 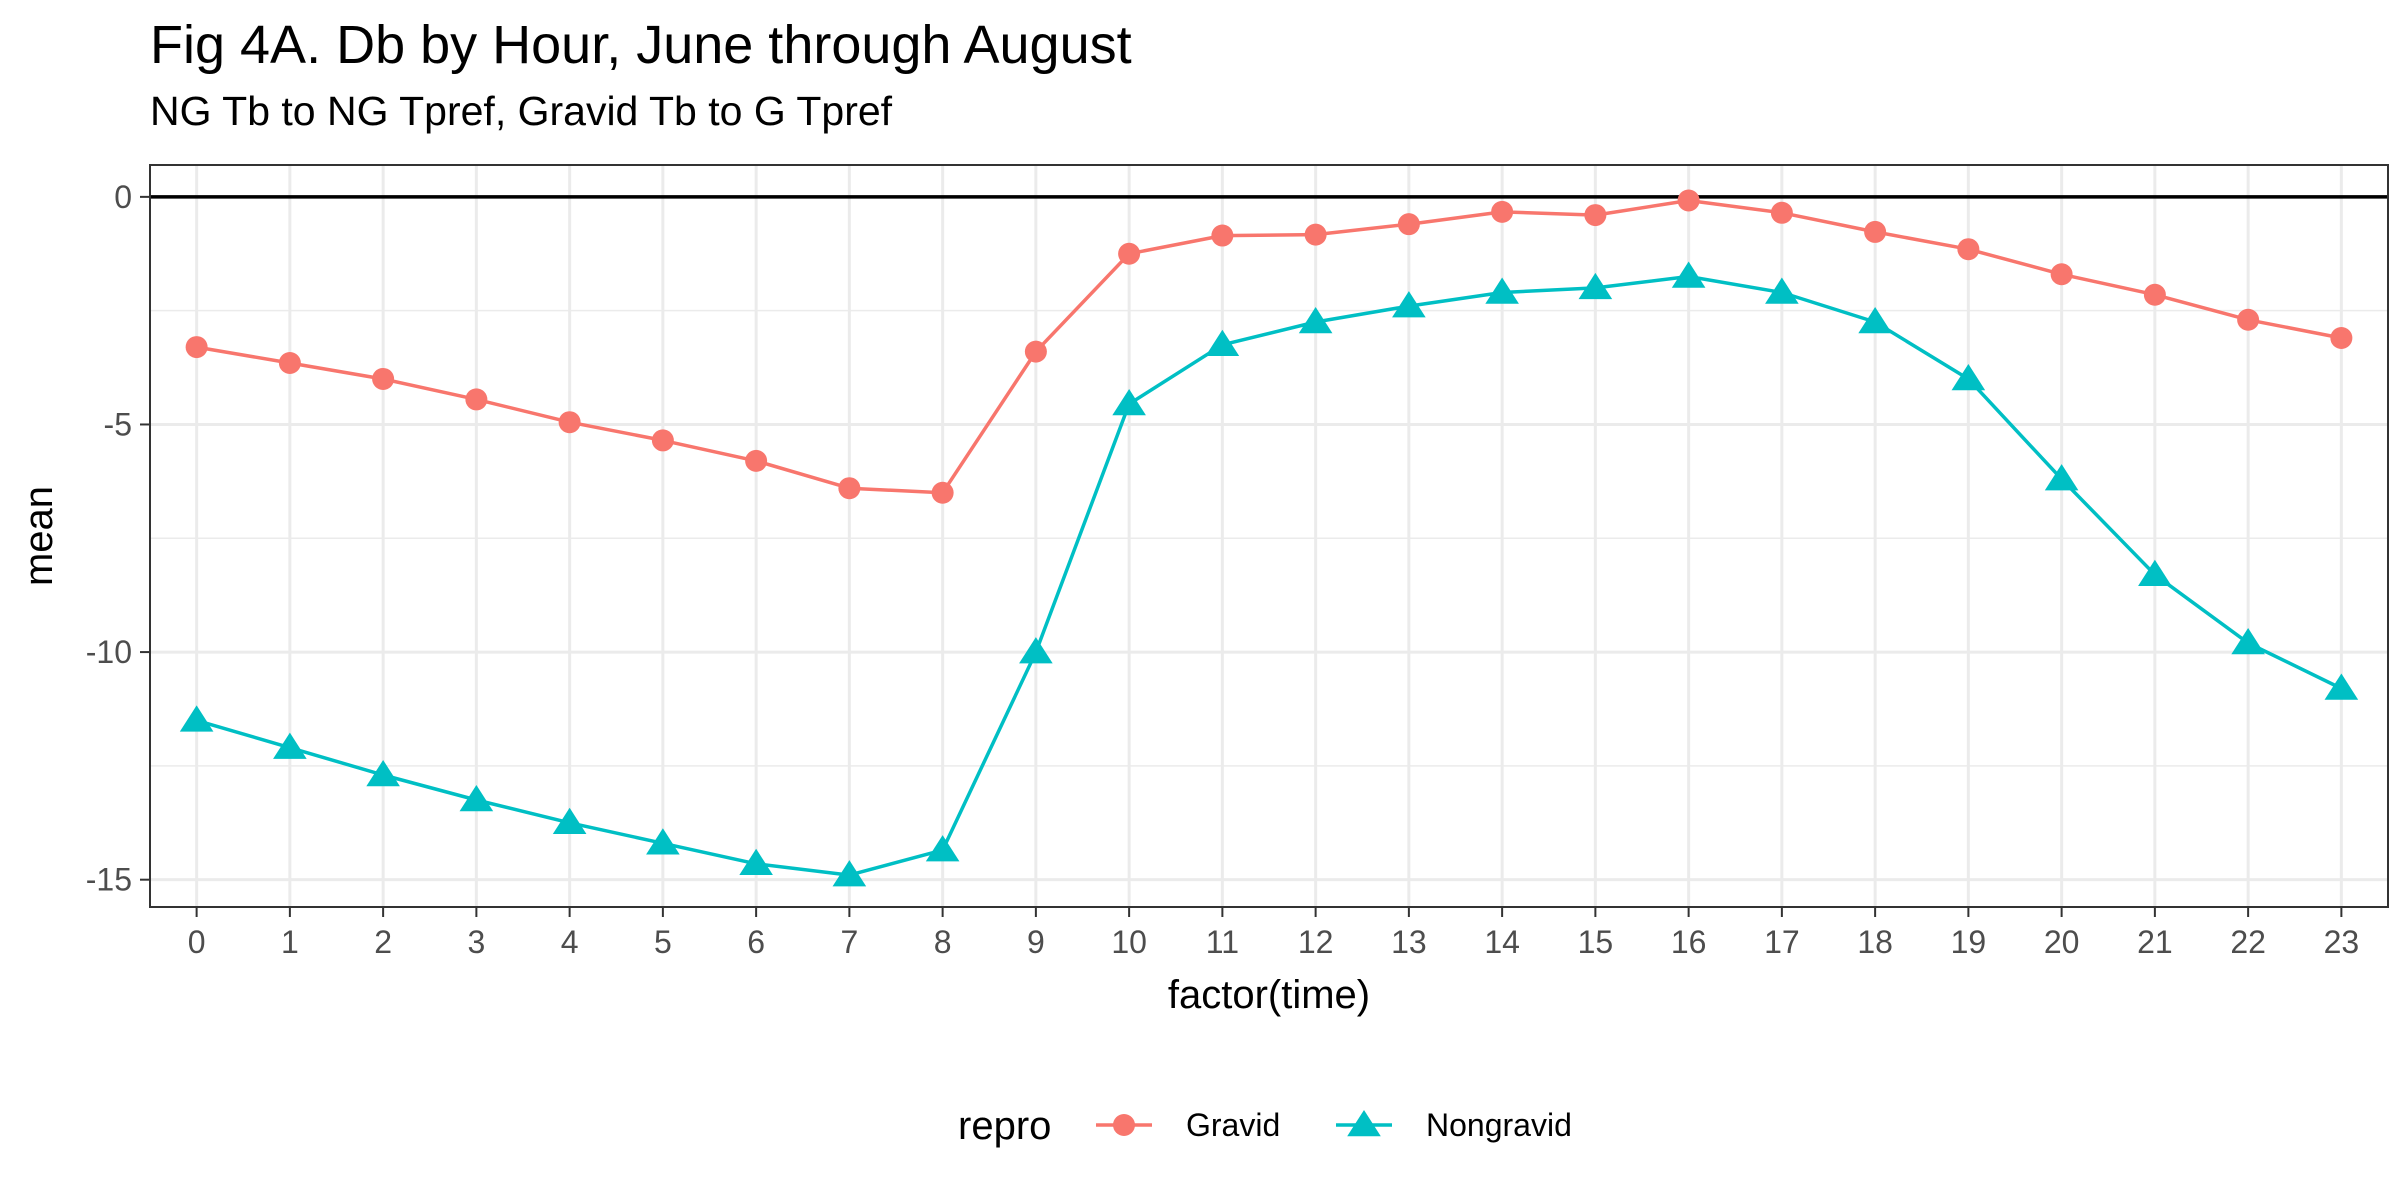 I want to click on x-tick-label: 12, so click(x=1316, y=942).